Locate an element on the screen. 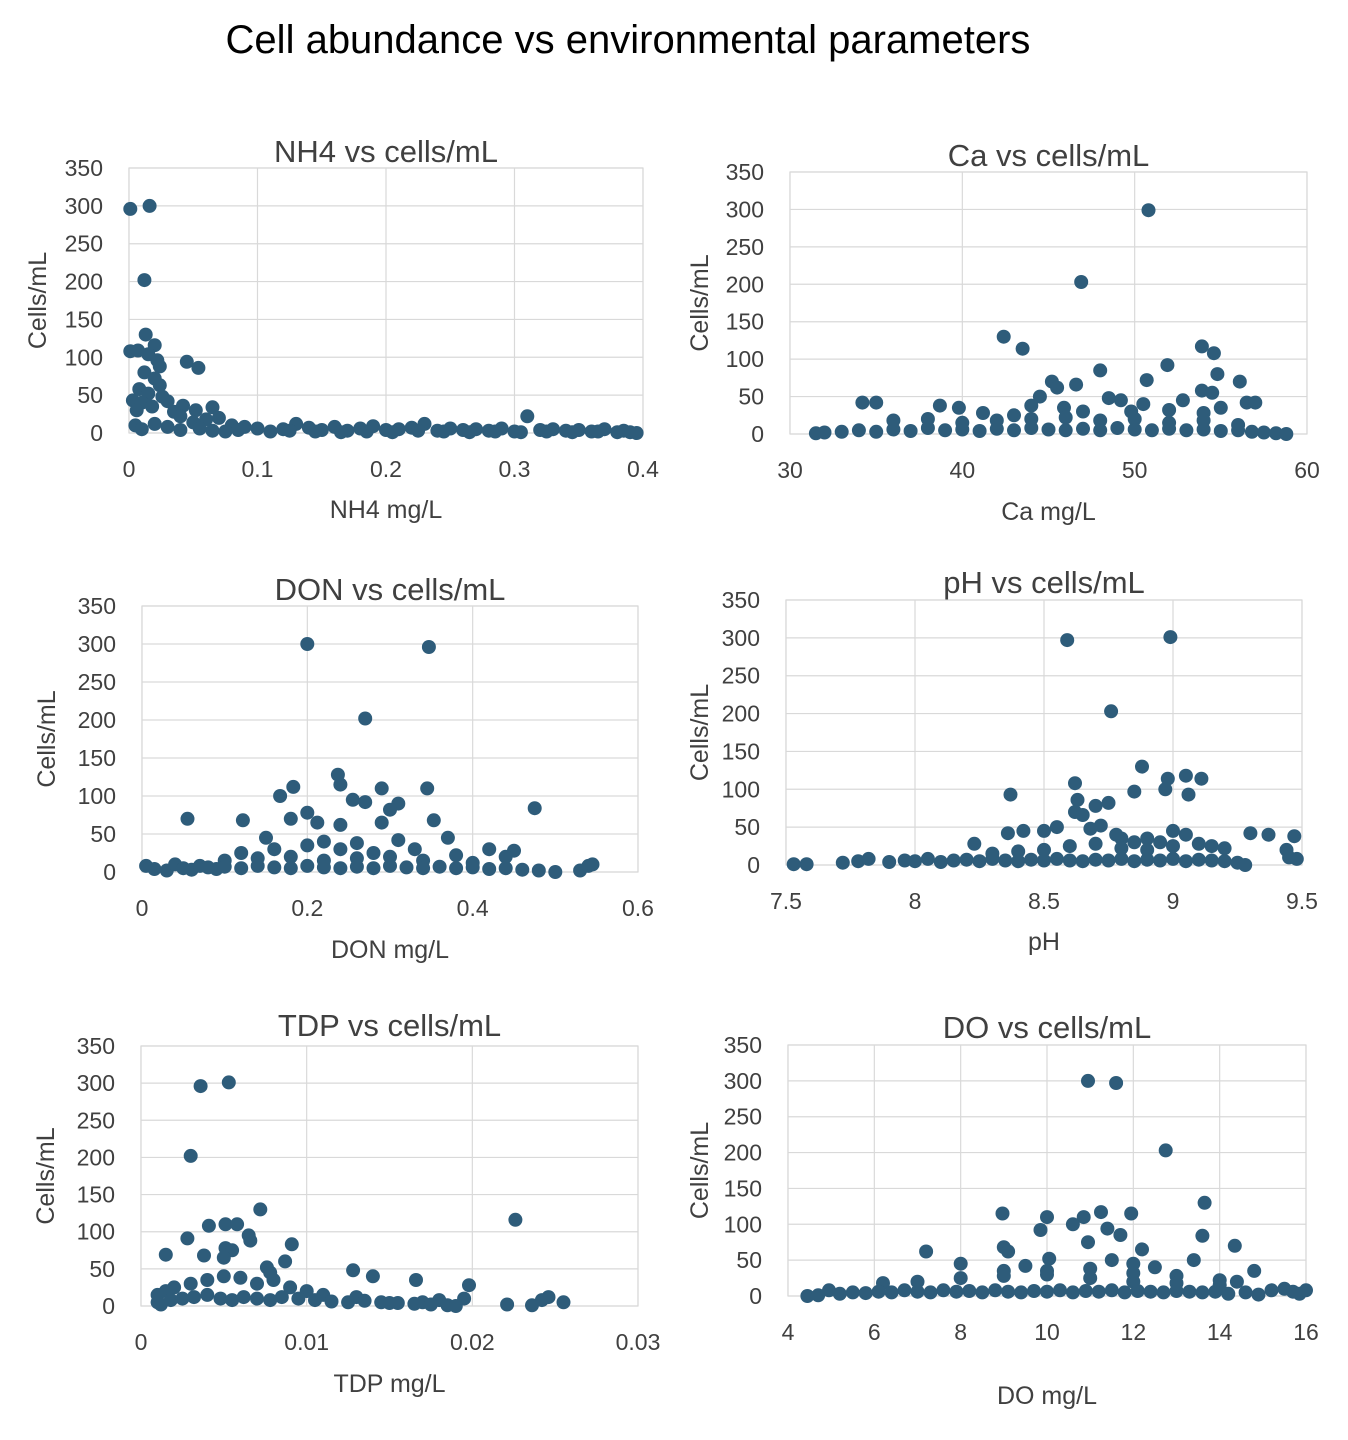  y-tick-label: 50 is located at coordinates (747, 827).